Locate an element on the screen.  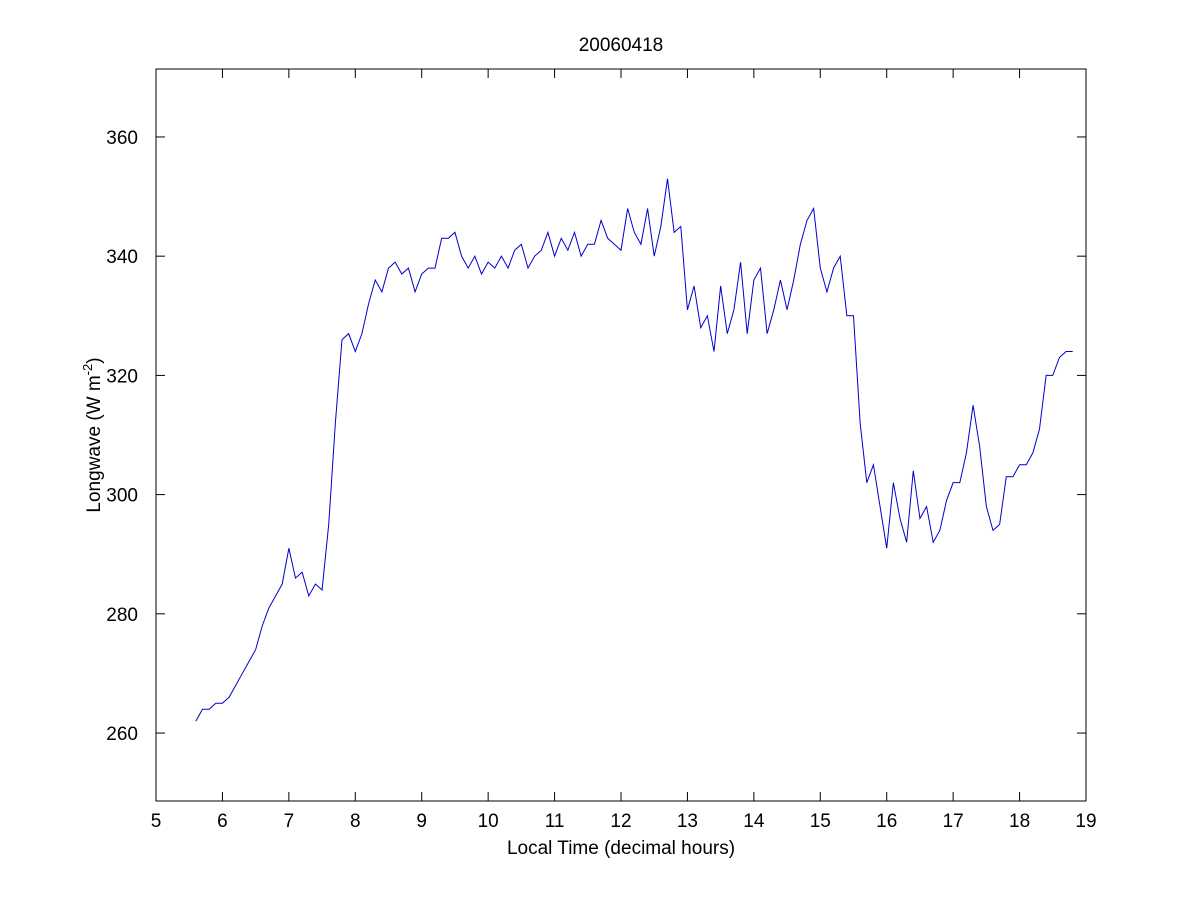
x-tick-label: 15 is located at coordinates (820, 821).